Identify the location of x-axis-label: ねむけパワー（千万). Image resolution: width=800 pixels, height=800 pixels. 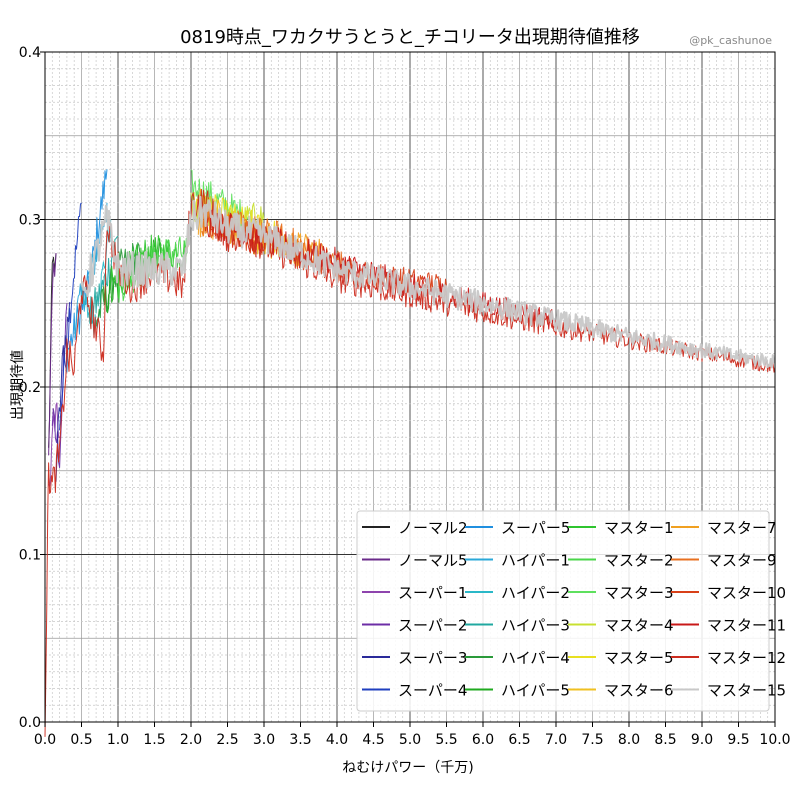
(407, 768).